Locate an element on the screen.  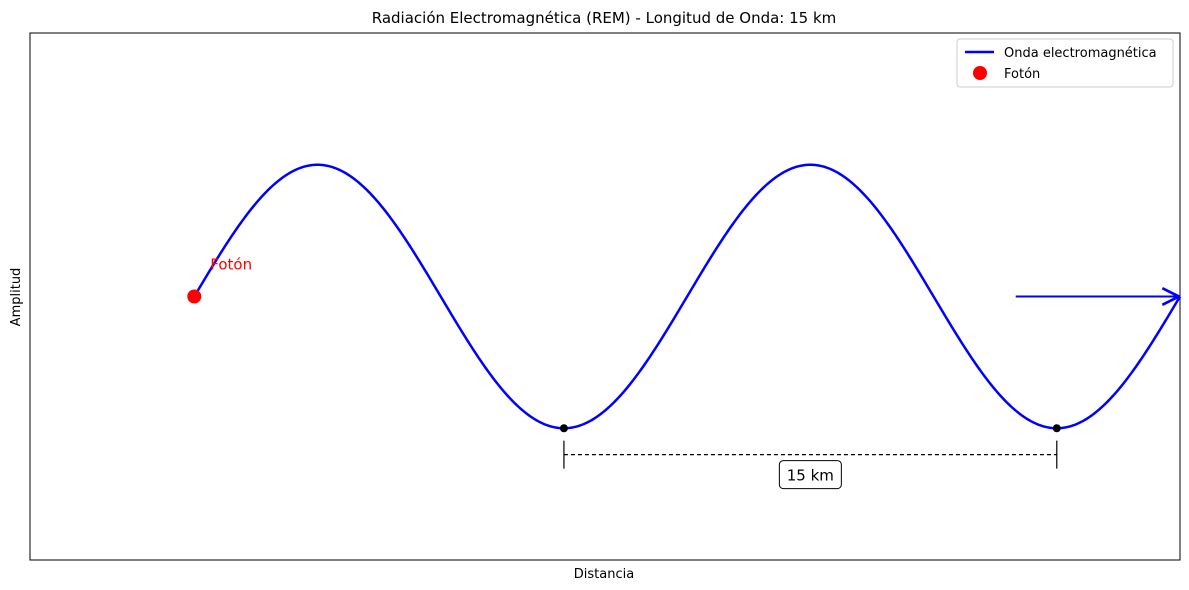
y-axis-label: Amplitud is located at coordinates (16, 297).